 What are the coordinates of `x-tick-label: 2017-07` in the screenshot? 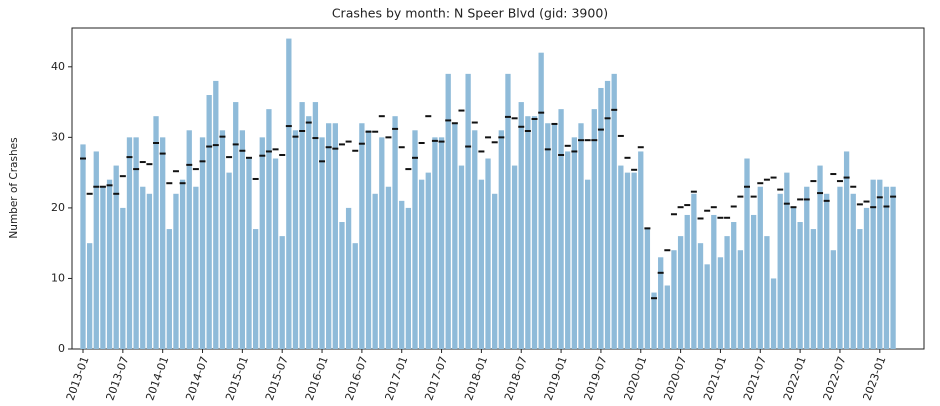 It's located at (436, 379).